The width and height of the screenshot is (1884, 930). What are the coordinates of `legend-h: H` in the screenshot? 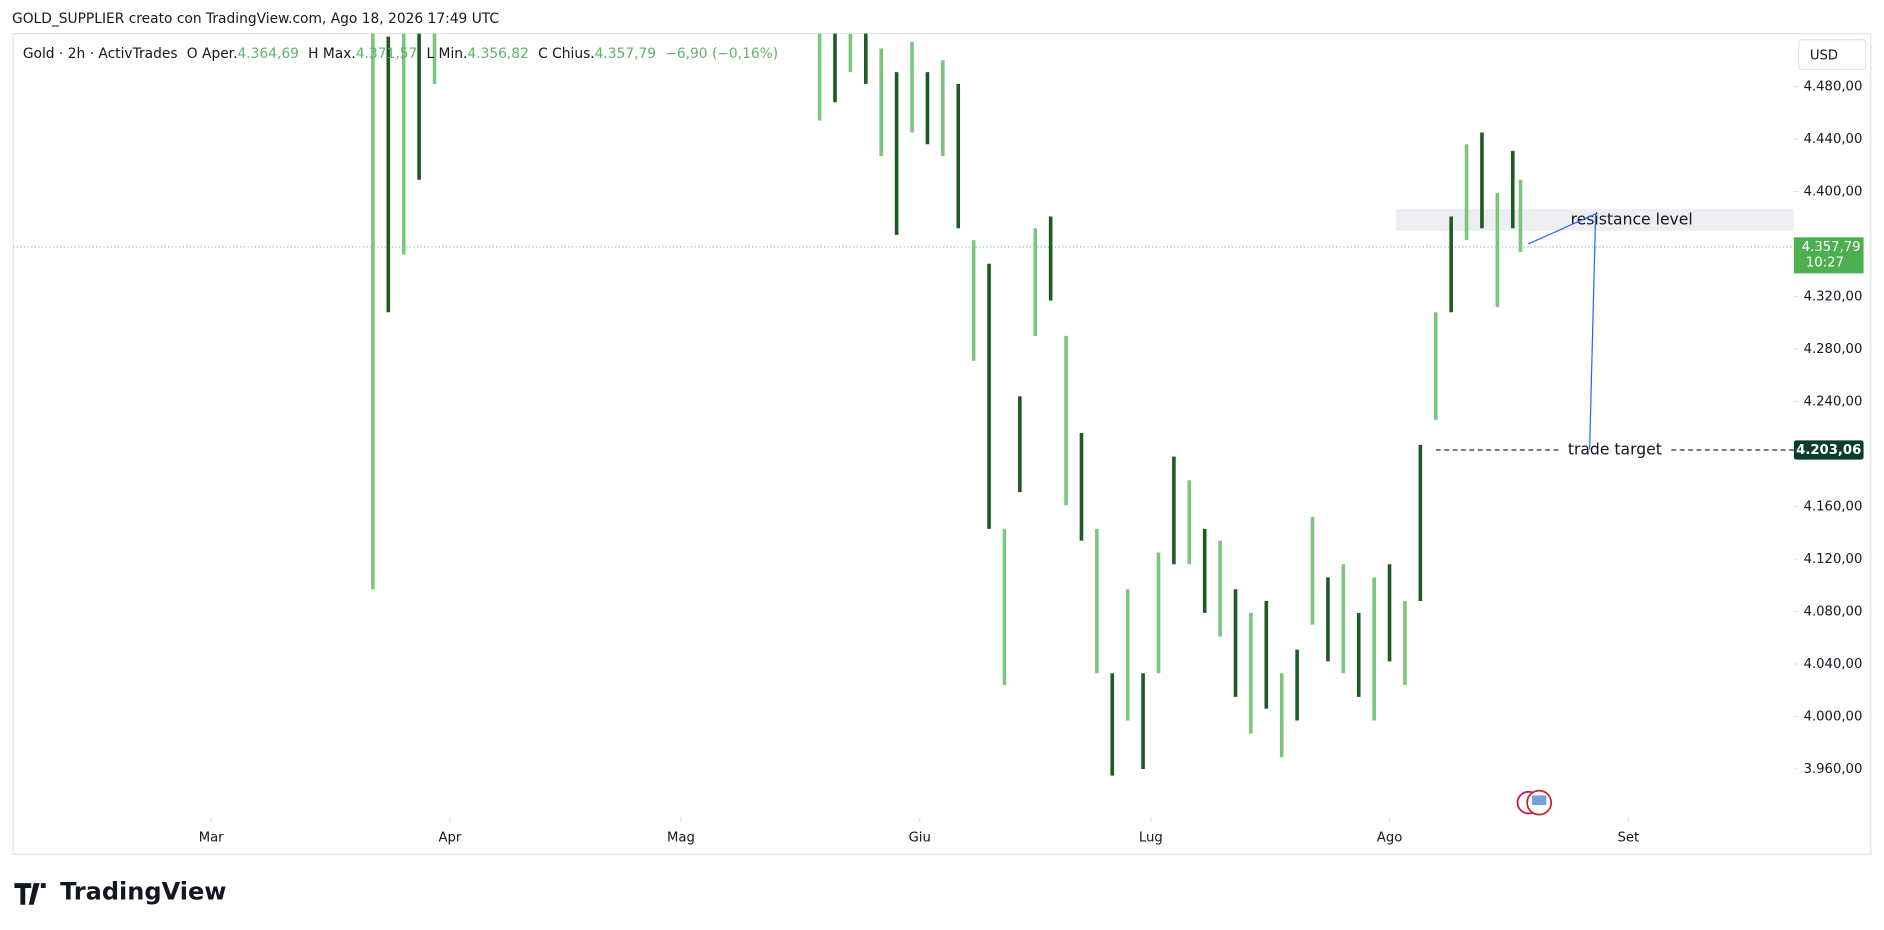 It's located at (313, 54).